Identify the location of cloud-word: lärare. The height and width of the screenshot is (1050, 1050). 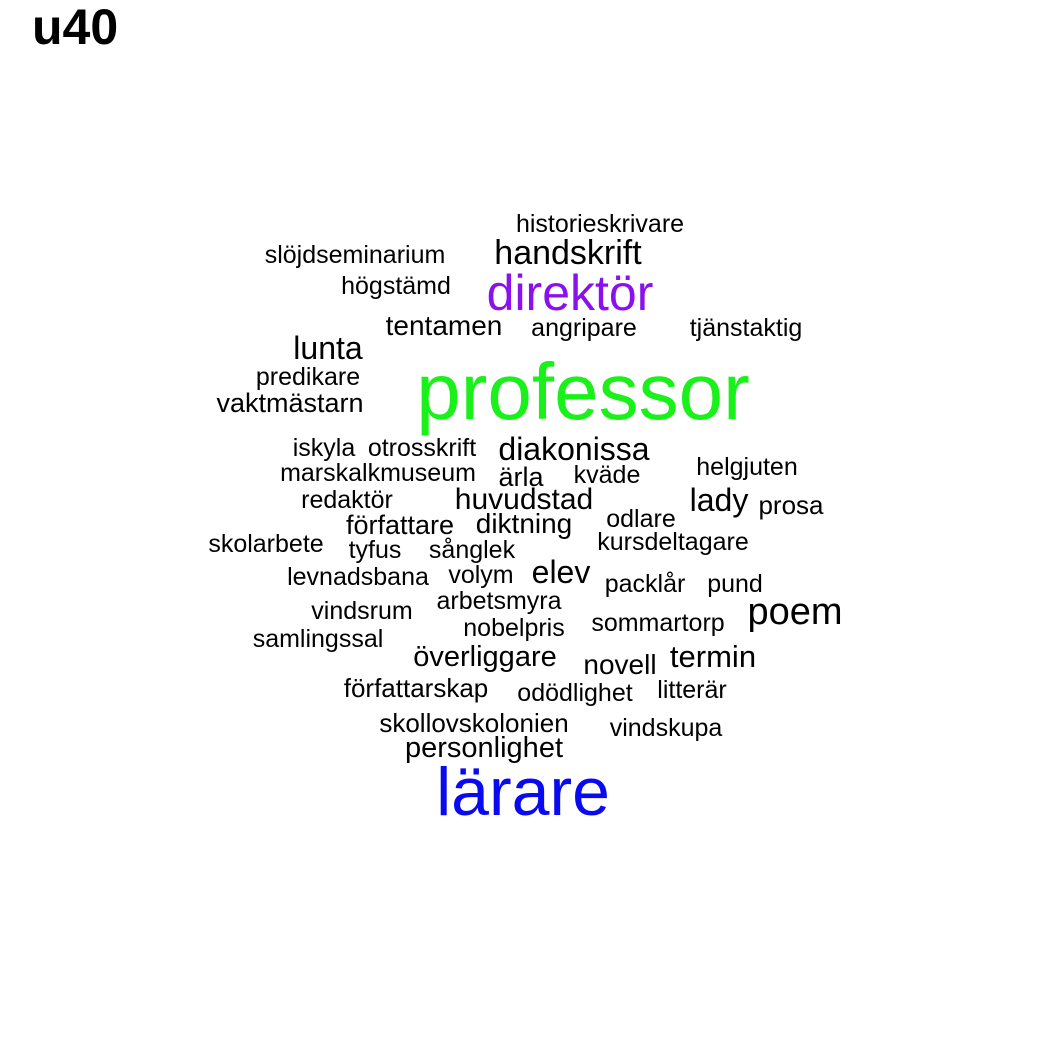
(523, 792).